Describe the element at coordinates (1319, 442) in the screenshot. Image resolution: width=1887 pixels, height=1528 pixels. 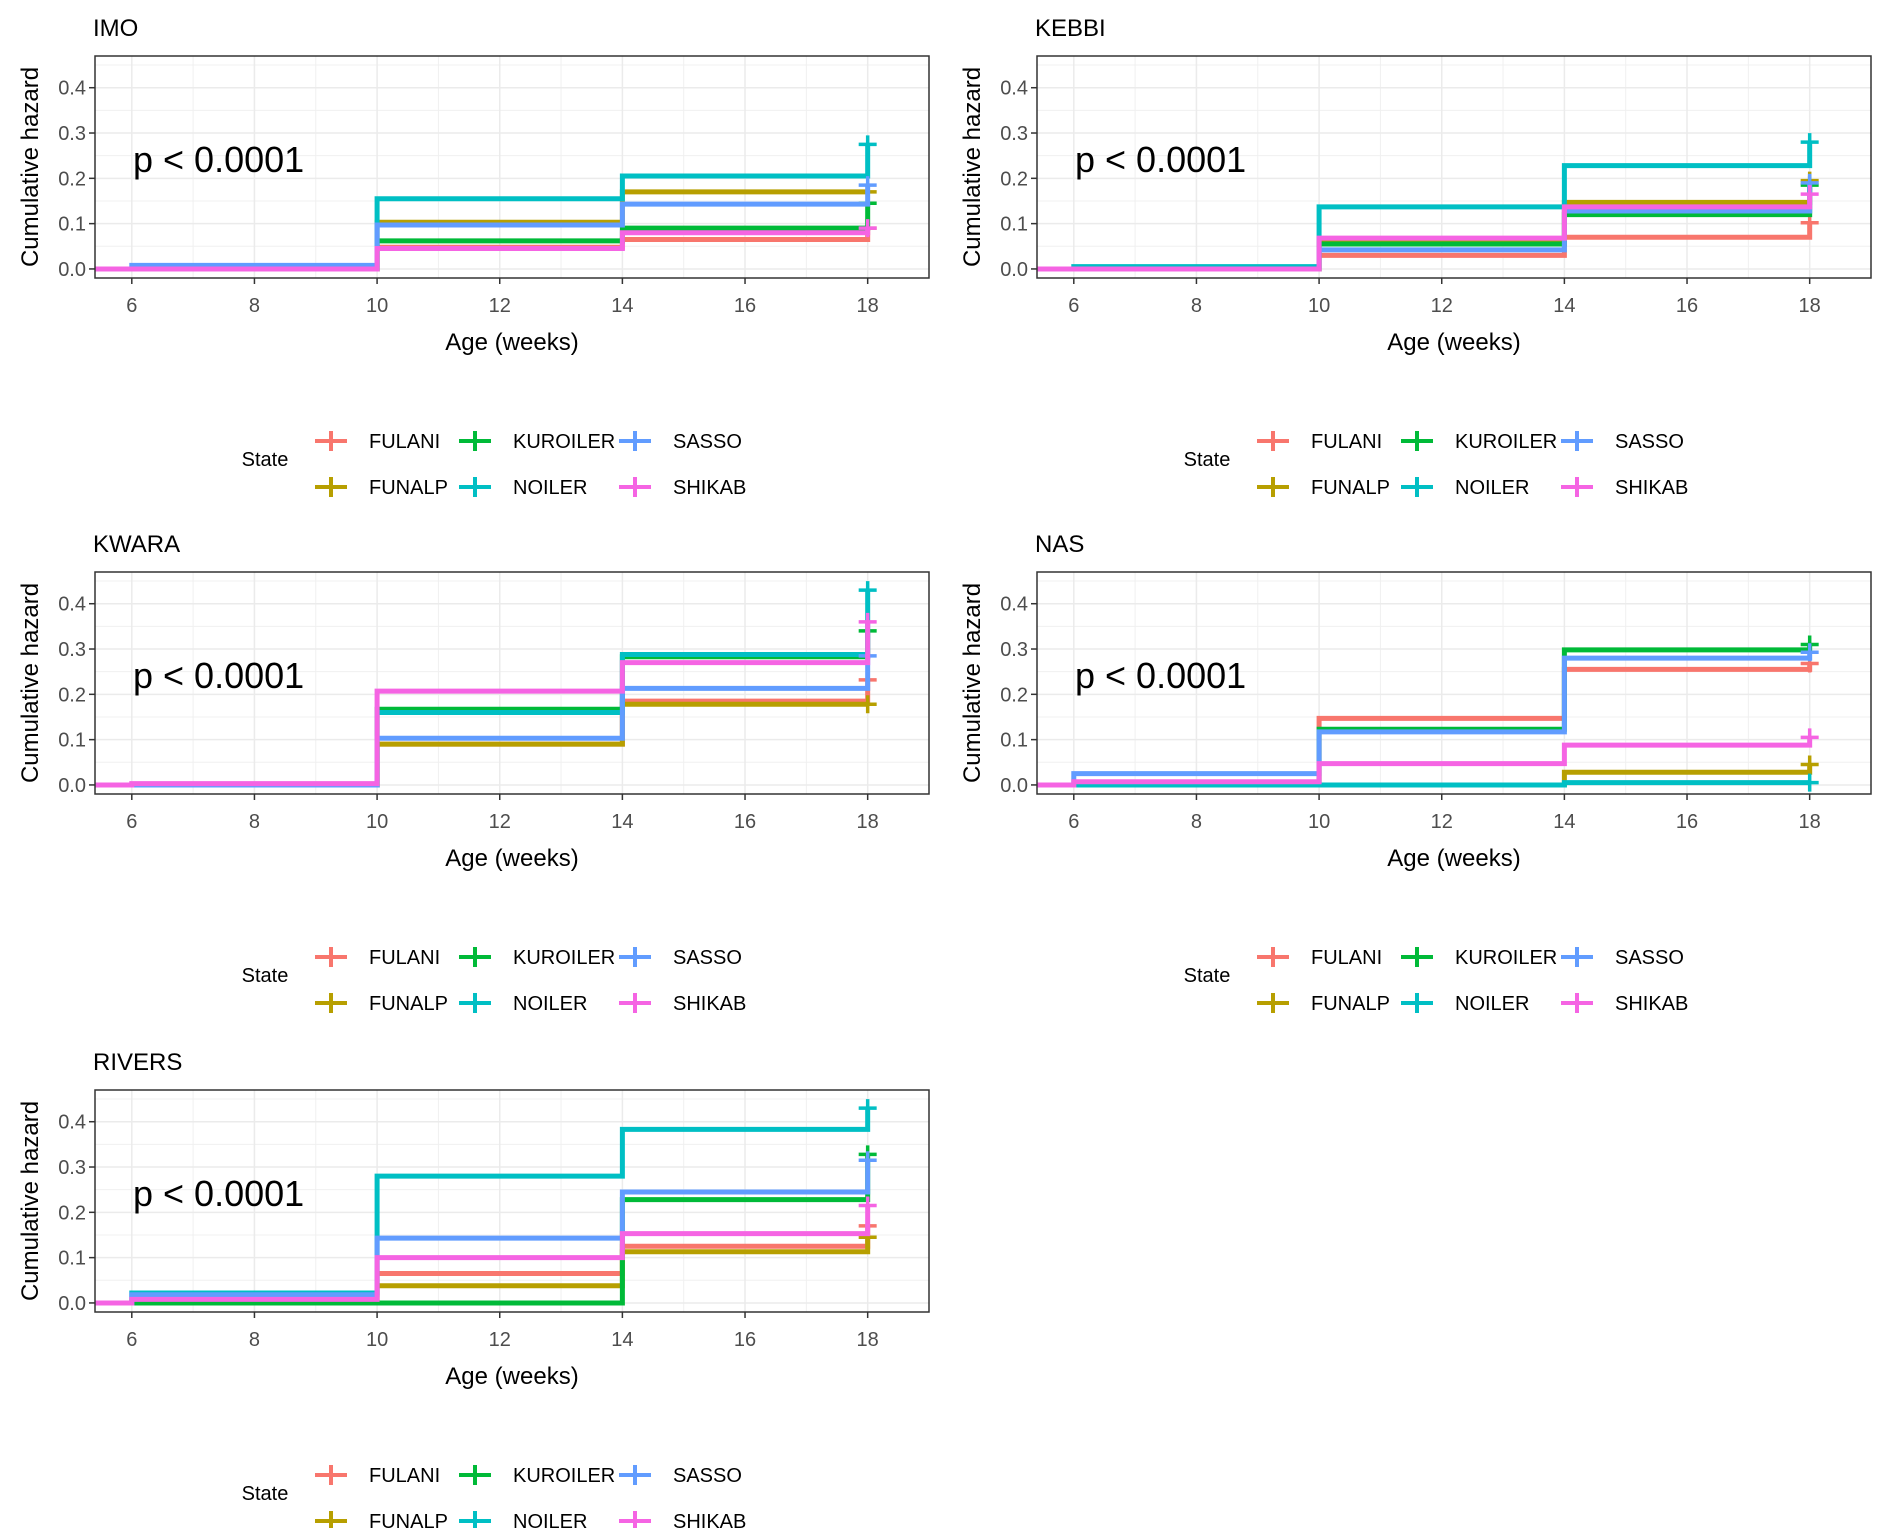
I see `legend-item-fulani: FULANI` at that location.